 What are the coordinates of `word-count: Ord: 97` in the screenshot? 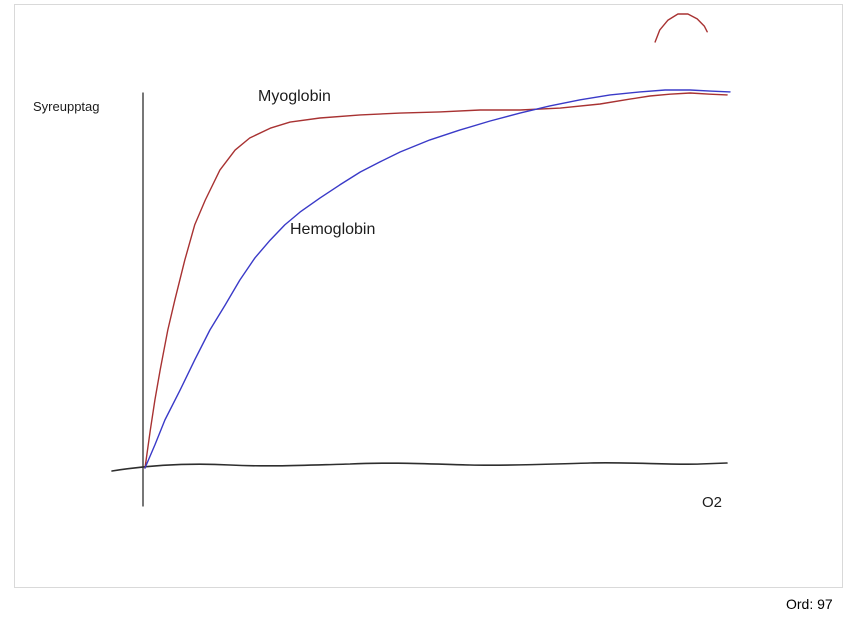 It's located at (809, 604).